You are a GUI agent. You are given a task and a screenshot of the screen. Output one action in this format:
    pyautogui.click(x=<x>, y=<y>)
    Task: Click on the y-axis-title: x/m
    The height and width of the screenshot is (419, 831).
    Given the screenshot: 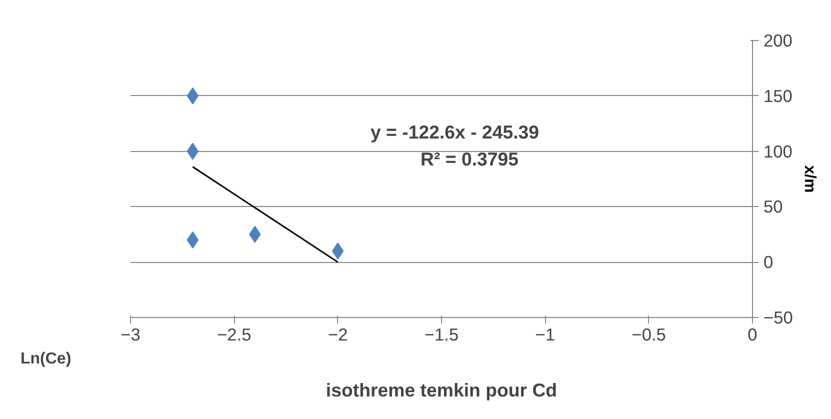 What is the action you would take?
    pyautogui.click(x=809, y=179)
    